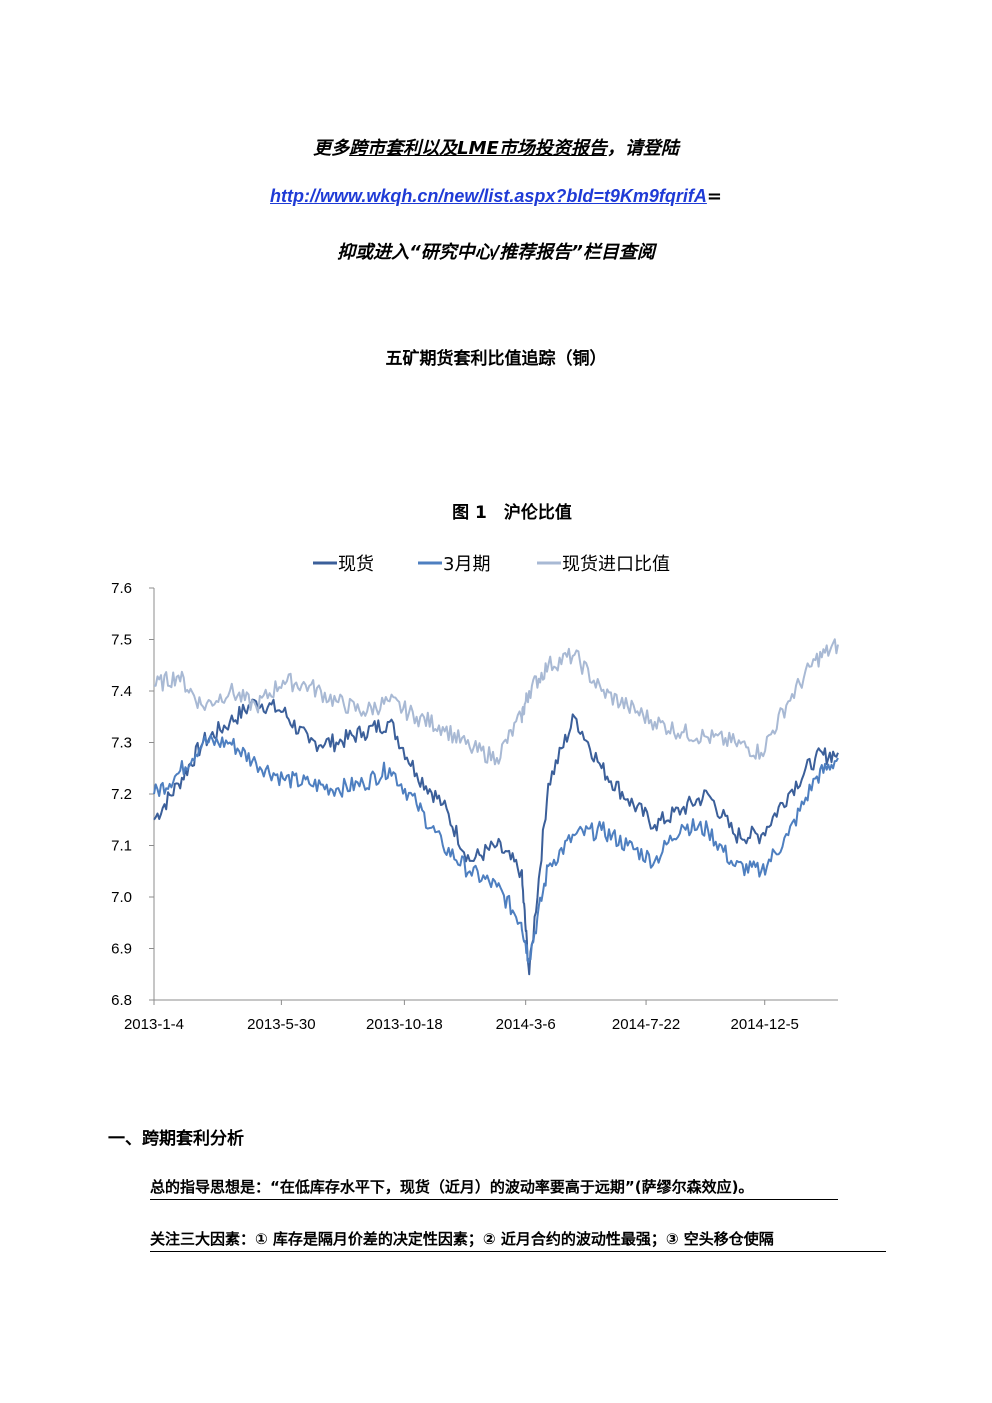 Image resolution: width=992 pixels, height=1403 pixels. Describe the element at coordinates (714, 196) in the screenshot. I see `link-suffix: =` at that location.